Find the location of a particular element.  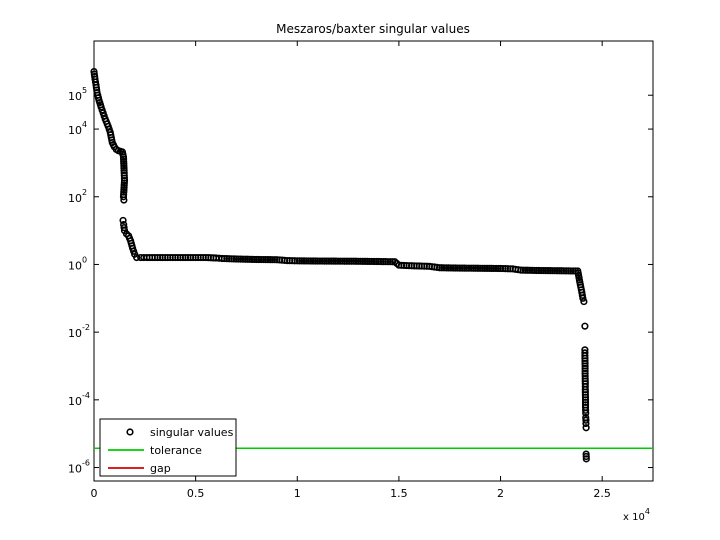

x-tick-label: 1.5 is located at coordinates (399, 493).